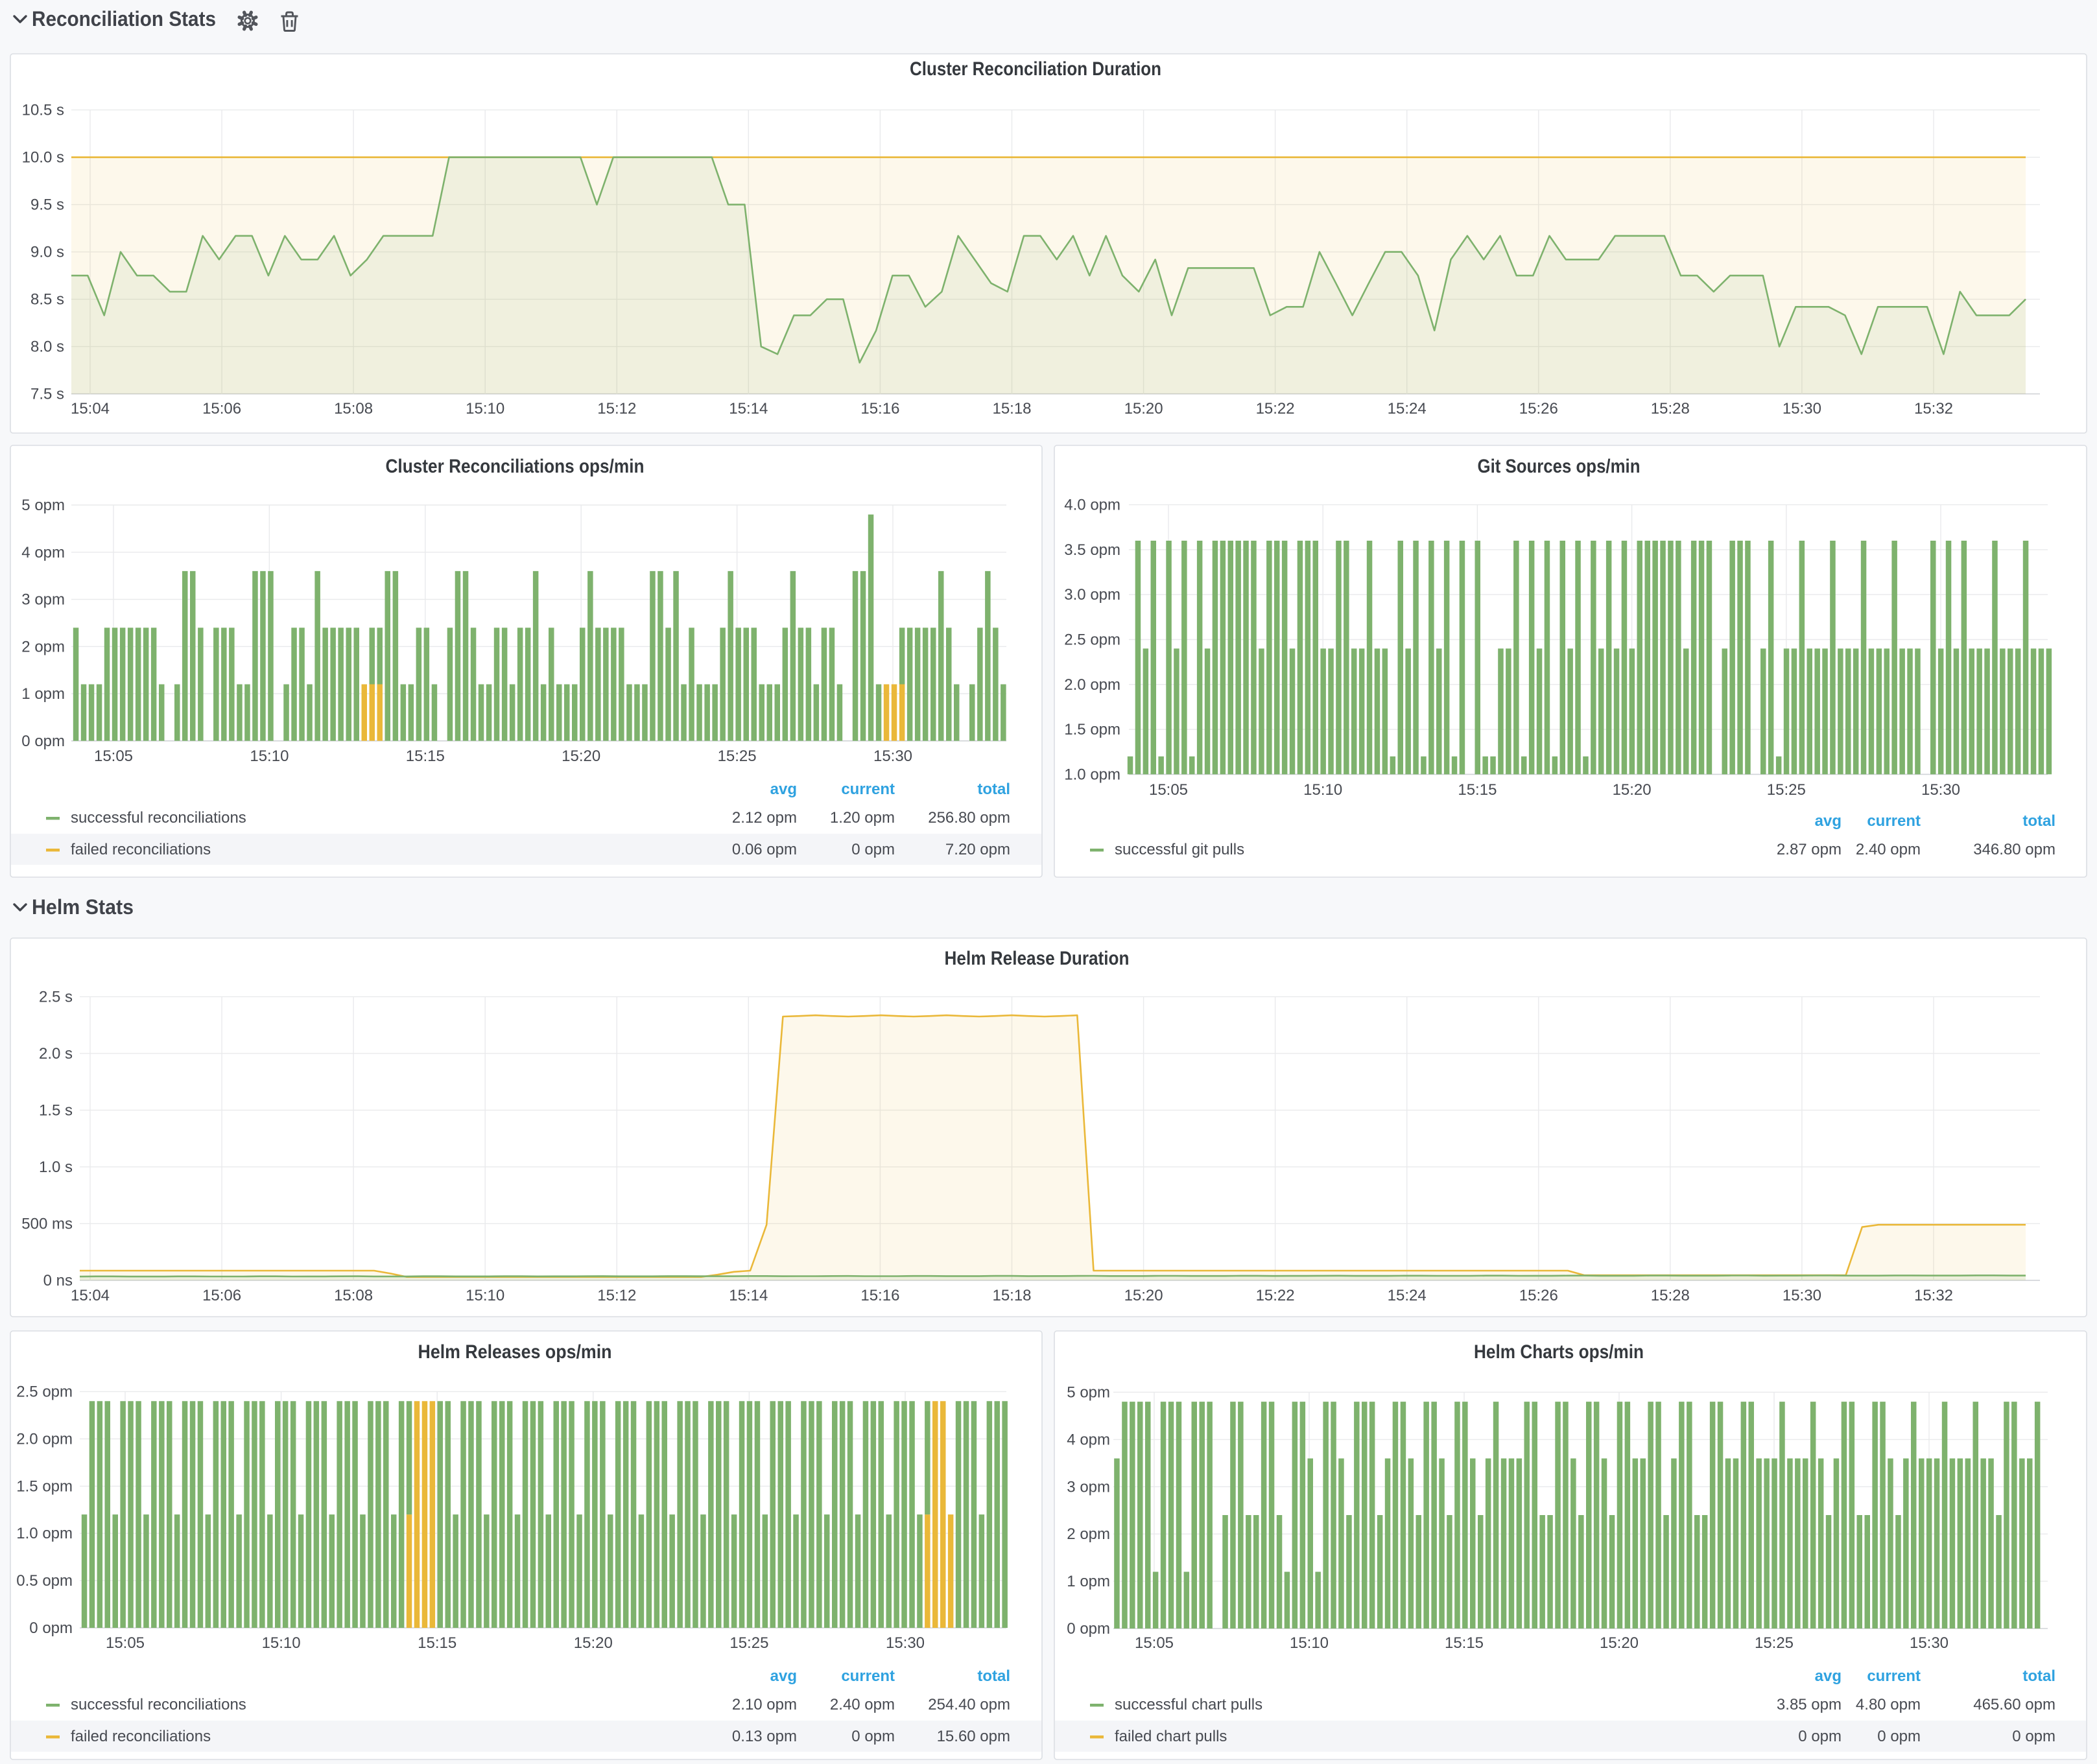 This screenshot has width=2097, height=1764. I want to click on svg-text: 0.5 opm, so click(45, 1581).